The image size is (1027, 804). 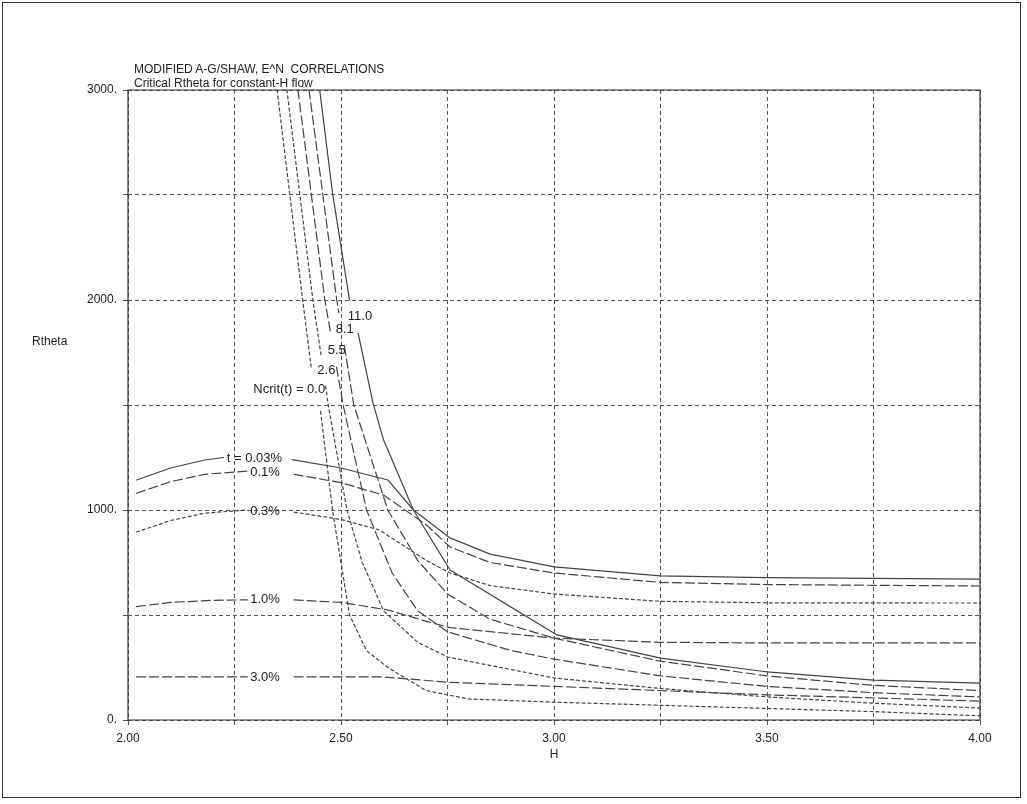 I want to click on annotation: 0.1%, so click(x=265, y=472).